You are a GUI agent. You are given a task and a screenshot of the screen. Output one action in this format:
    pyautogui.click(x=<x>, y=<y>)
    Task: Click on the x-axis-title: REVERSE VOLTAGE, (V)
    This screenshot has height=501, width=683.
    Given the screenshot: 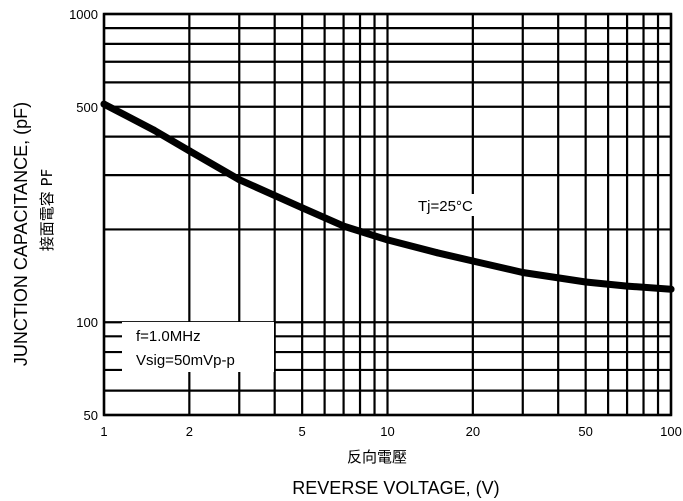 What is the action you would take?
    pyautogui.click(x=395, y=488)
    